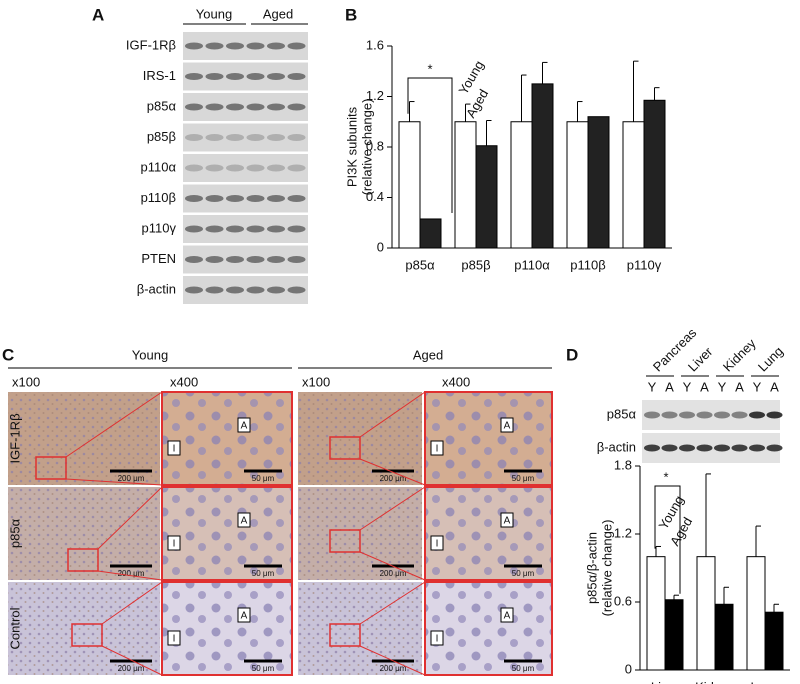 This screenshot has width=800, height=684. Describe the element at coordinates (623, 464) in the screenshot. I see `y-tick-label: 1.8` at that location.